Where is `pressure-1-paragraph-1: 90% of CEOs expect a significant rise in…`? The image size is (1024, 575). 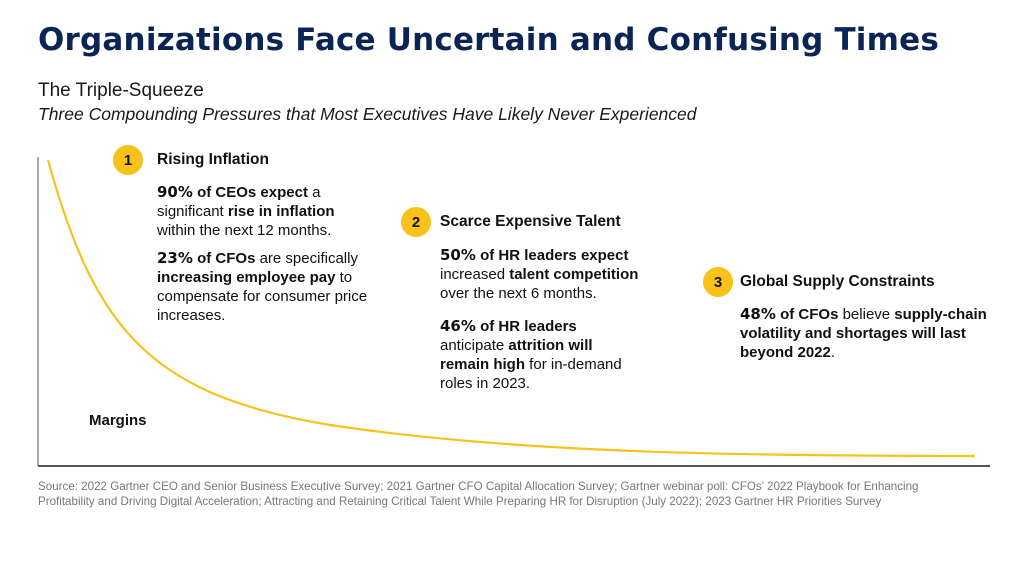 pressure-1-paragraph-1: 90% of CEOs expect a significant rise in… is located at coordinates (246, 211).